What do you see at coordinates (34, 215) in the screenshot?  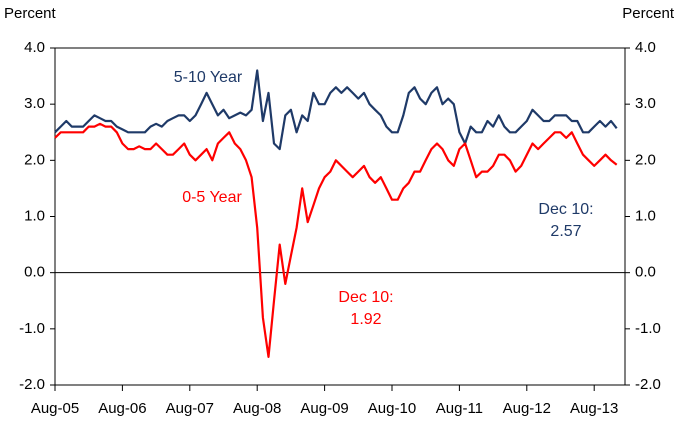 I see `y-tick-label: 1.0` at bounding box center [34, 215].